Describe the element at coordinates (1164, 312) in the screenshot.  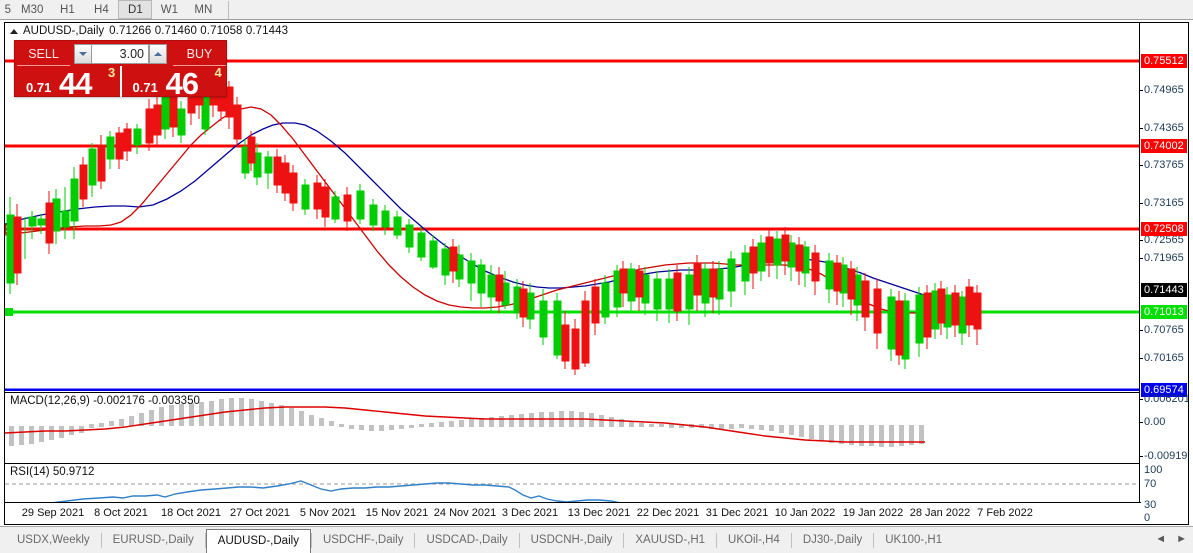
I see `price-tag-green: 0.71013` at that location.